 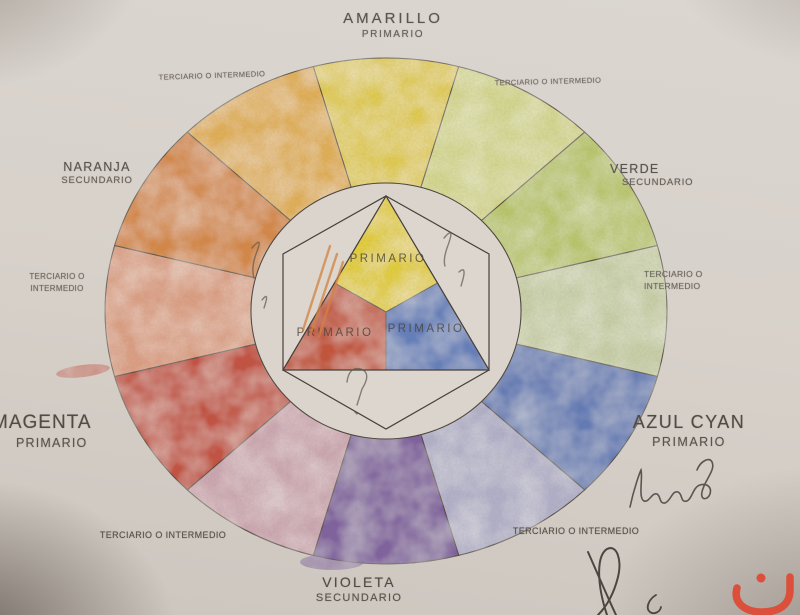 What do you see at coordinates (671, 483) in the screenshot?
I see `handwritten-note` at bounding box center [671, 483].